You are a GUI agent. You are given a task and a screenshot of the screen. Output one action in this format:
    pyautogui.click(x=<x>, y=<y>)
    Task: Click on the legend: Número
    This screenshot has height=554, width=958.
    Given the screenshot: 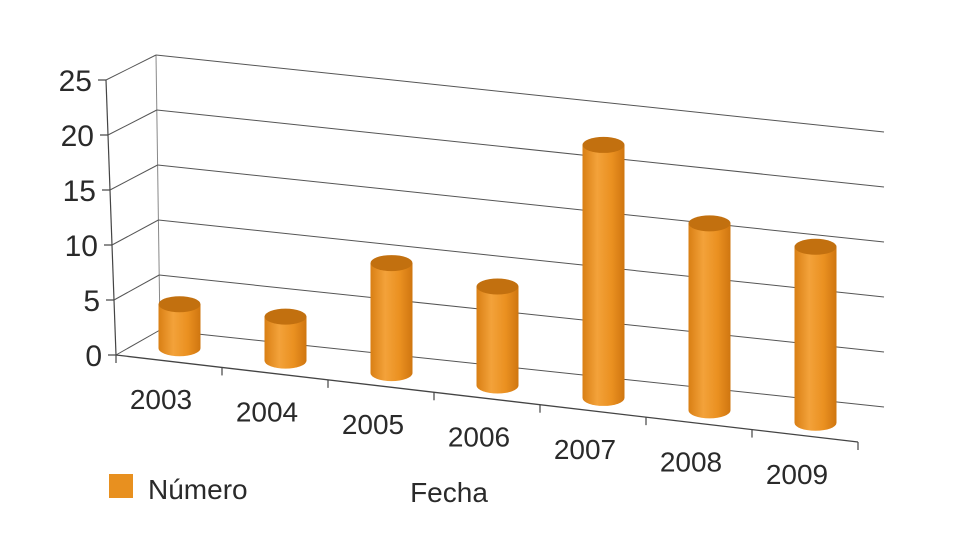 What is the action you would take?
    pyautogui.click(x=178, y=489)
    